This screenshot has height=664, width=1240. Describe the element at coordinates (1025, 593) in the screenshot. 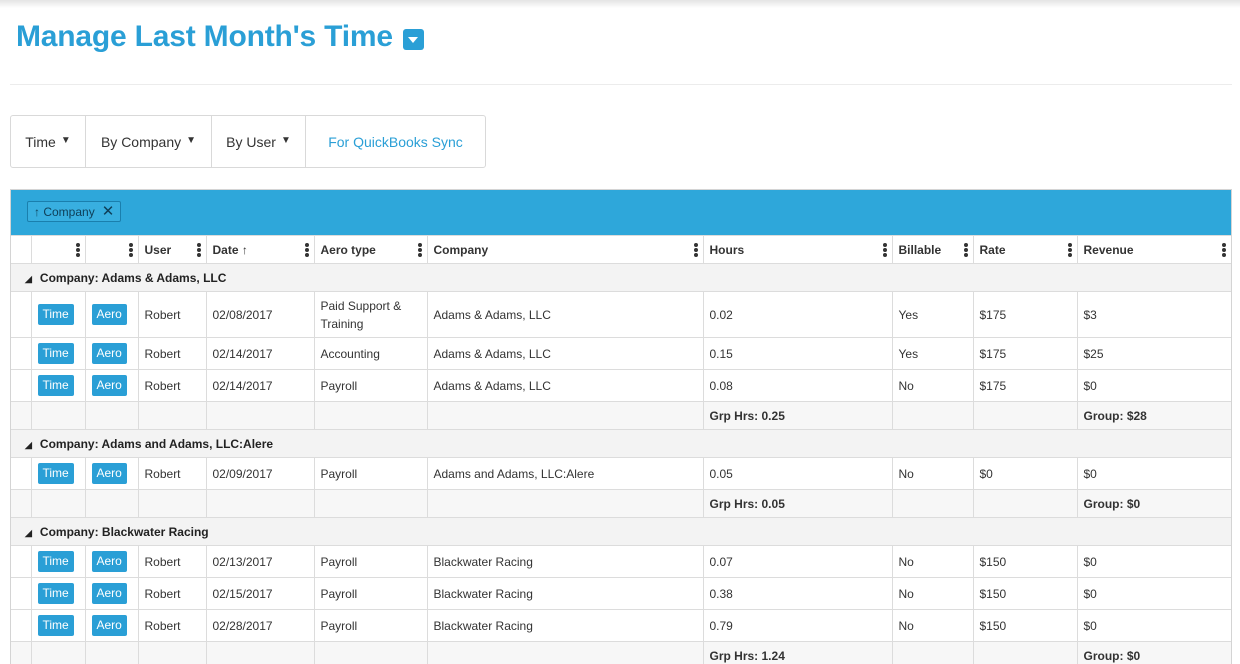

I see `rate-cell: $150` at that location.